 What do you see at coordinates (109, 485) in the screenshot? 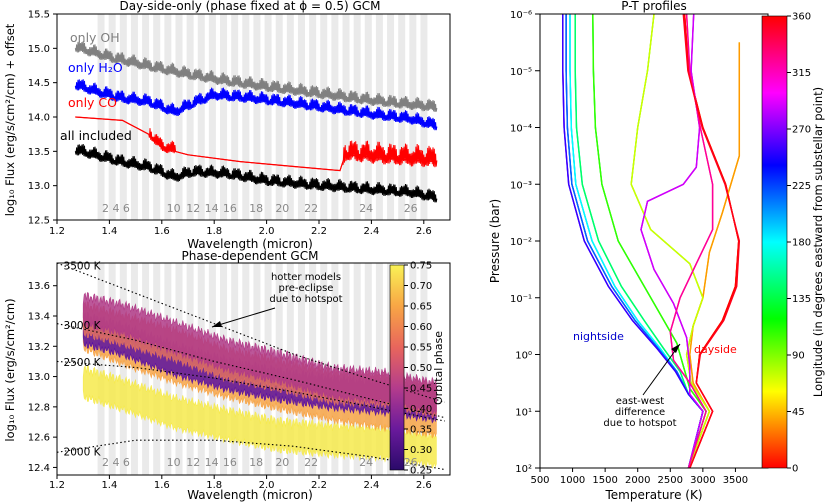
I see `x-tick-label: 1.4` at bounding box center [109, 485].